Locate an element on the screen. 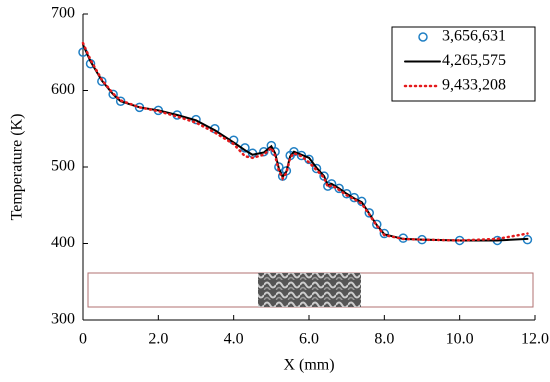 This screenshot has width=550, height=382. x-tick-label: 12.0 is located at coordinates (535, 339).